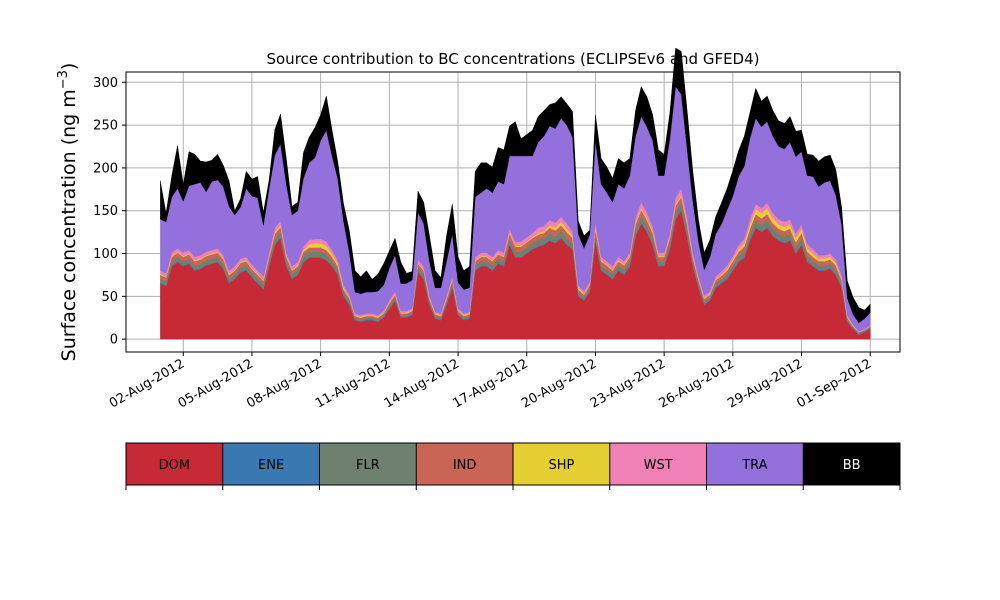  Describe the element at coordinates (765, 383) in the screenshot. I see `x-tick-label: 29-Aug-2012` at that location.